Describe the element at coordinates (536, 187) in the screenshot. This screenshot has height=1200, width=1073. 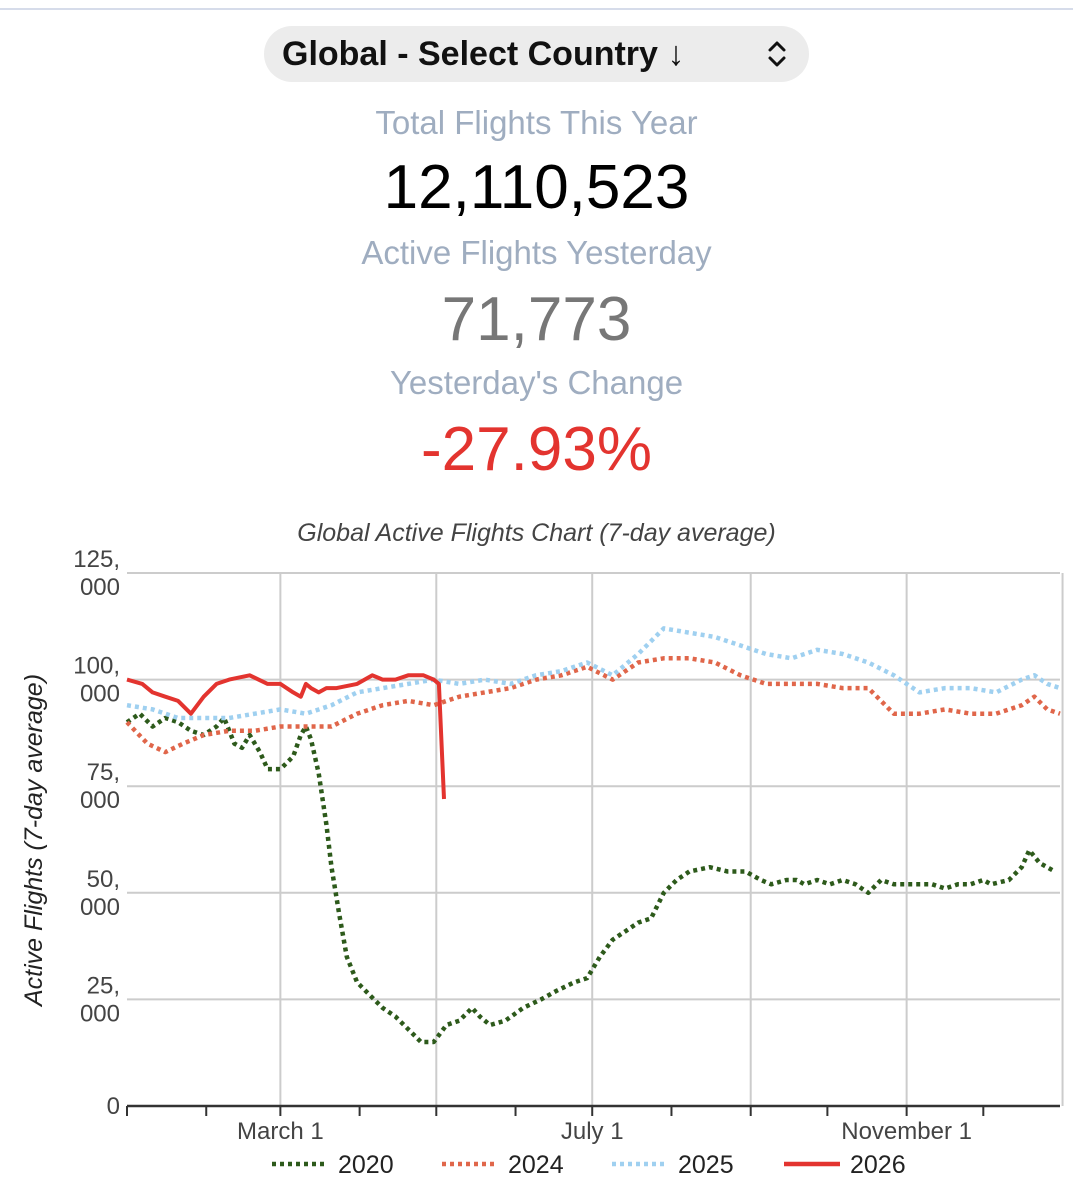
I see `total-flights-value: 12,110,523` at that location.